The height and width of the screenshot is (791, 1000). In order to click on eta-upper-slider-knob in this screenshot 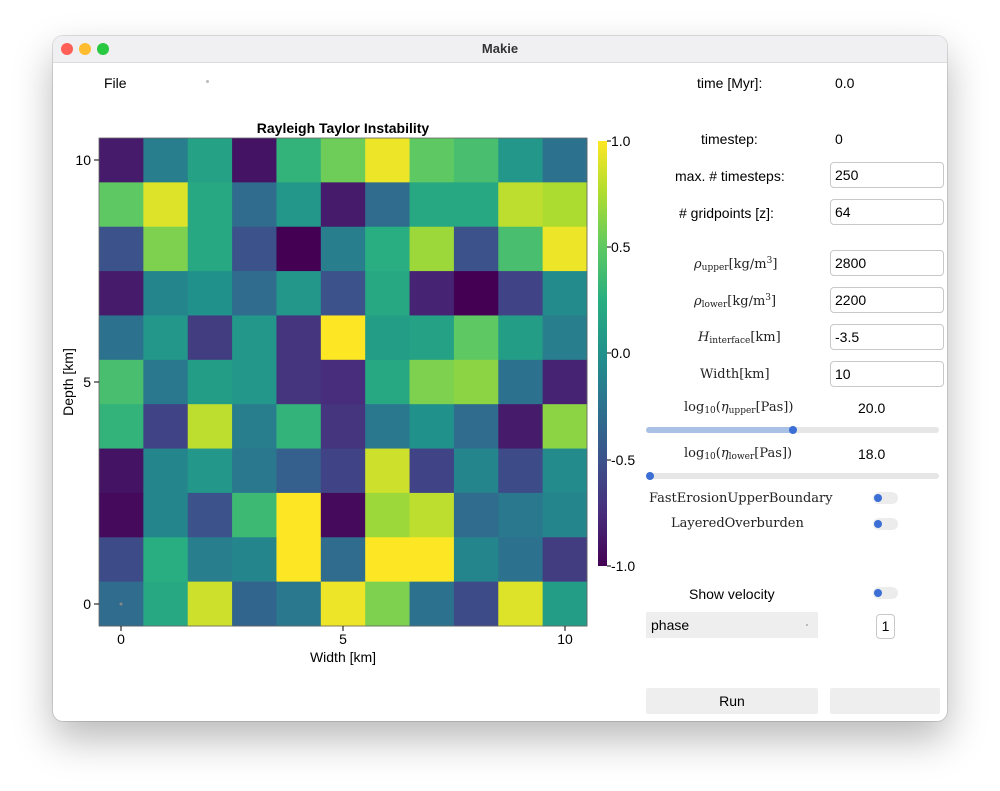, I will do `click(792, 430)`.